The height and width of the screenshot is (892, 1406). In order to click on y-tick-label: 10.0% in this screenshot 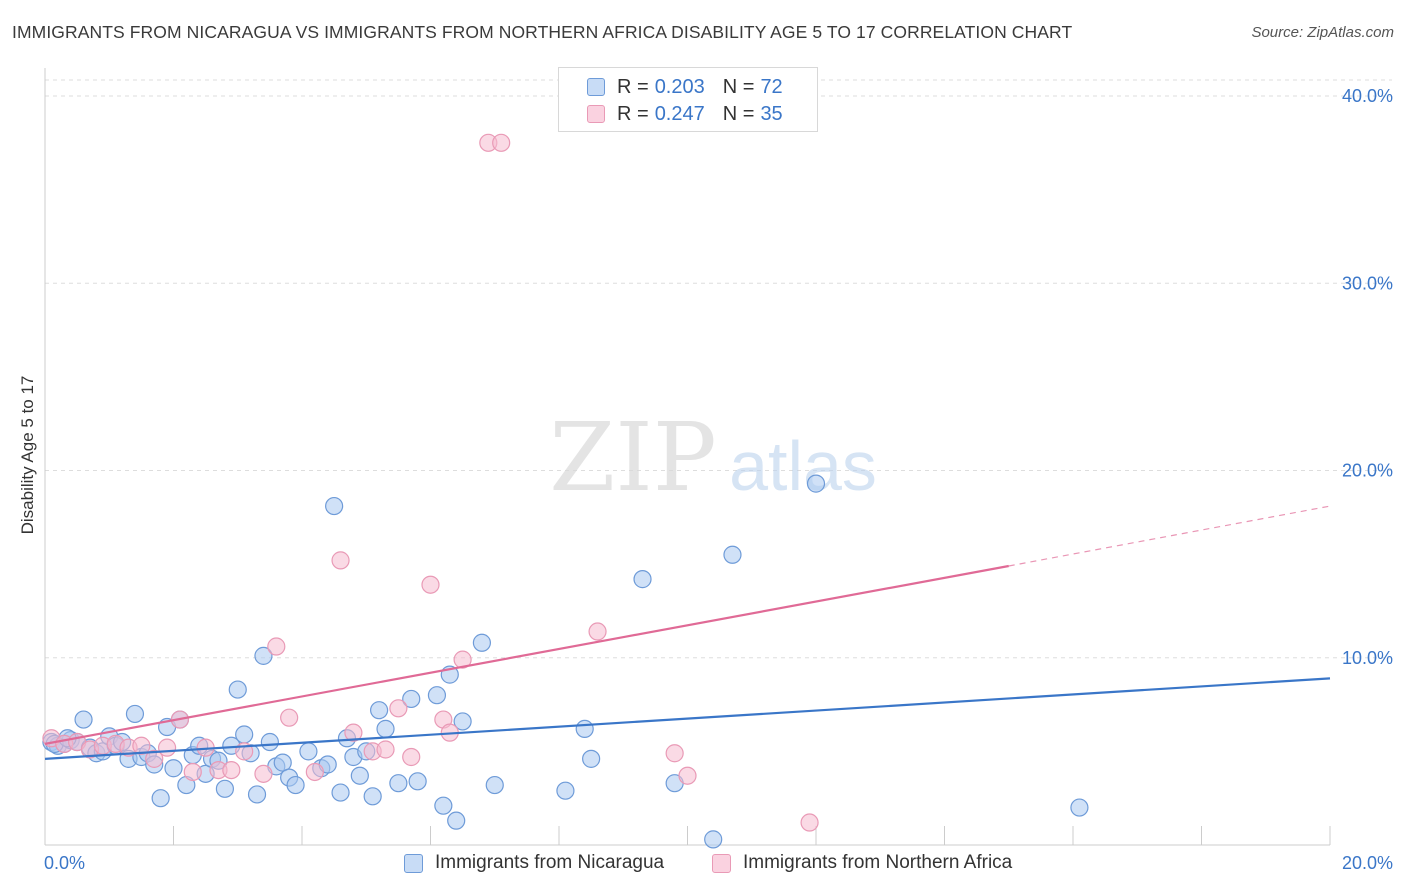, I will do `click(1367, 658)`.